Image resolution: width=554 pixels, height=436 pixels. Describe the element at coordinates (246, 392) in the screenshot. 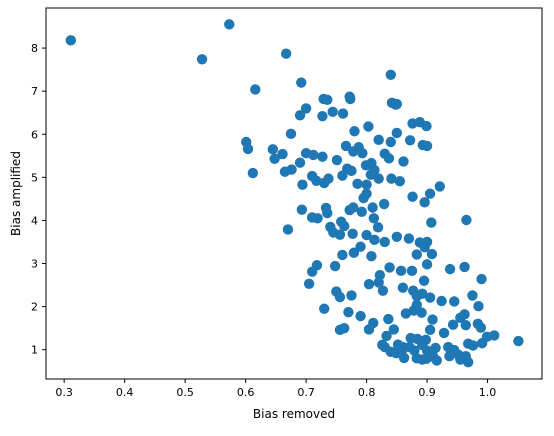

I see `x-tick-label: 0.6` at that location.